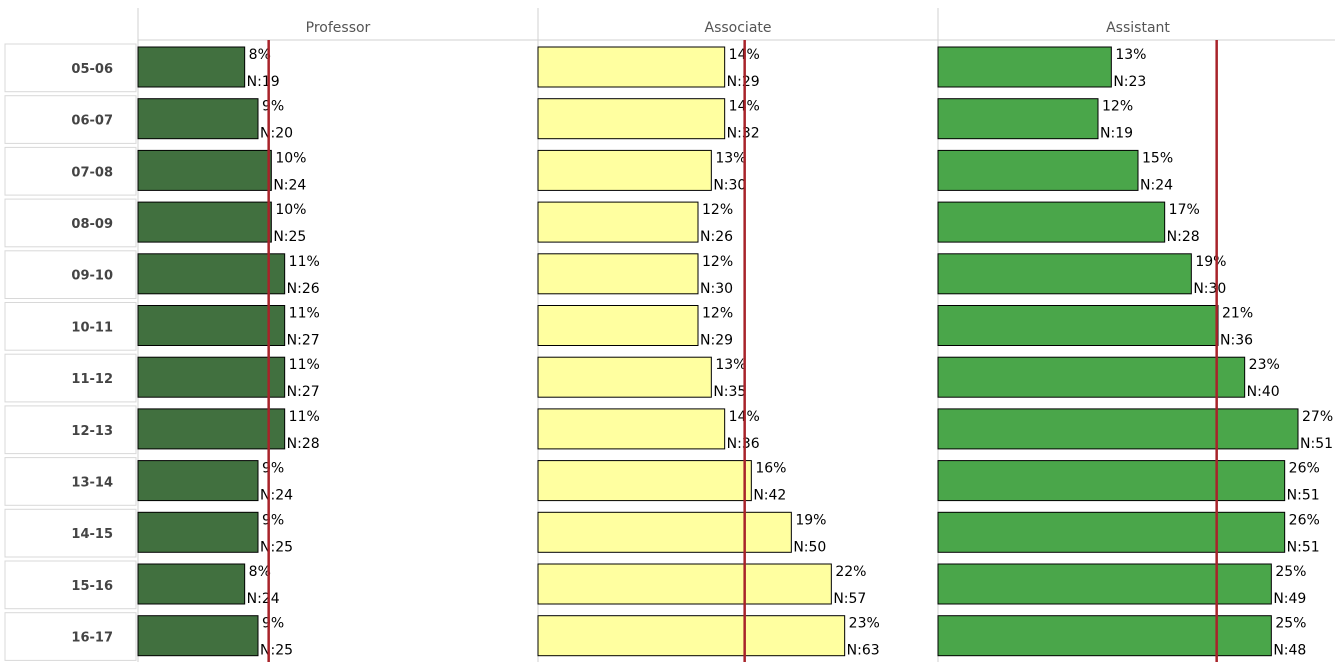 This screenshot has width=1335, height=662. Describe the element at coordinates (849, 599) in the screenshot. I see `n-label: N:57` at that location.